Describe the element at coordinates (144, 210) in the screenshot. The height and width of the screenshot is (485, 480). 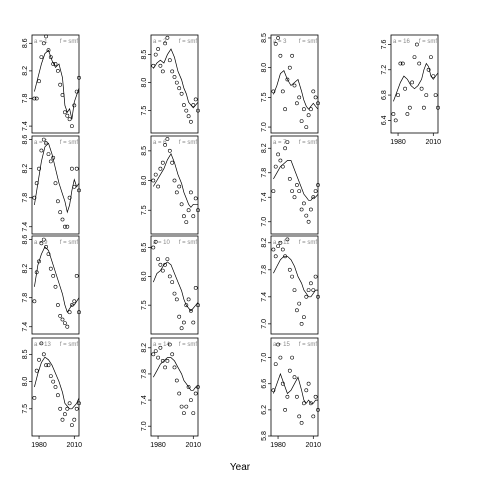
I see `y-tick-label: 7.5` at that location.